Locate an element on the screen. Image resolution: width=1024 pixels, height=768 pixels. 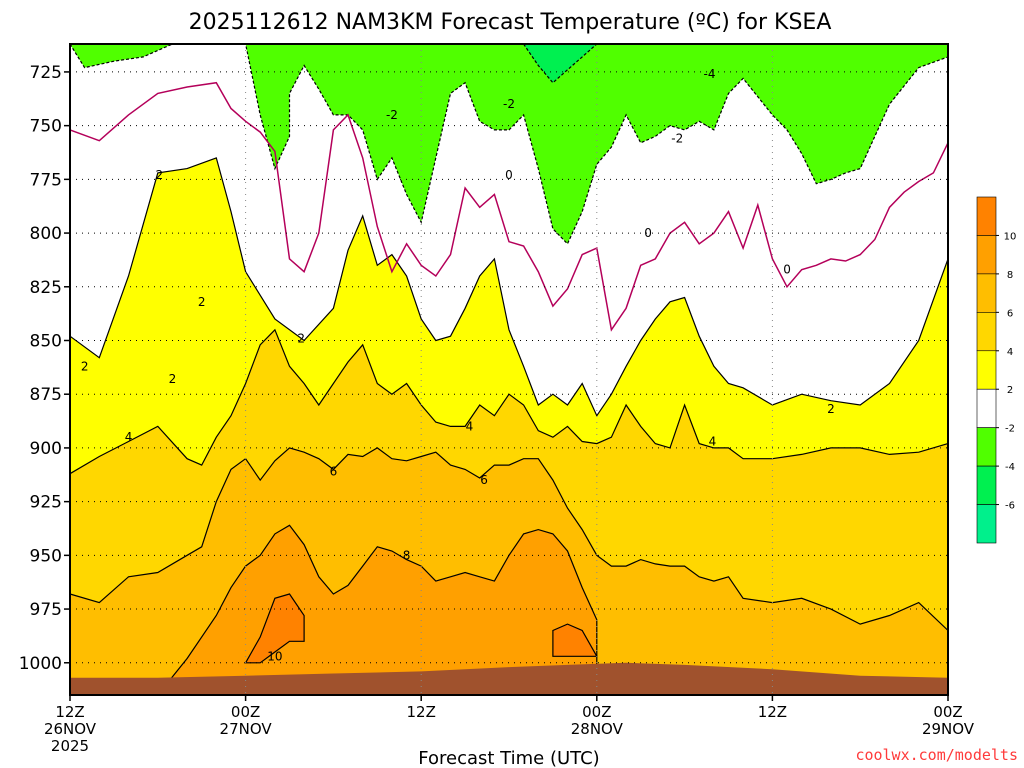
colorbar-label: 4 is located at coordinates (1010, 352).